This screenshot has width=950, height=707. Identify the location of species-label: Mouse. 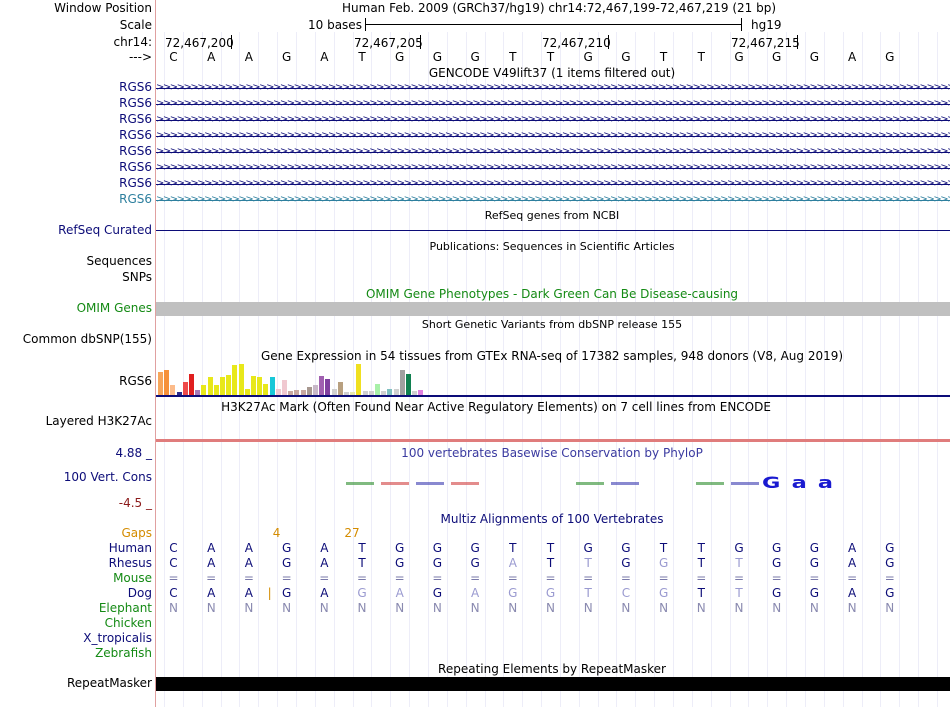
(132, 578).